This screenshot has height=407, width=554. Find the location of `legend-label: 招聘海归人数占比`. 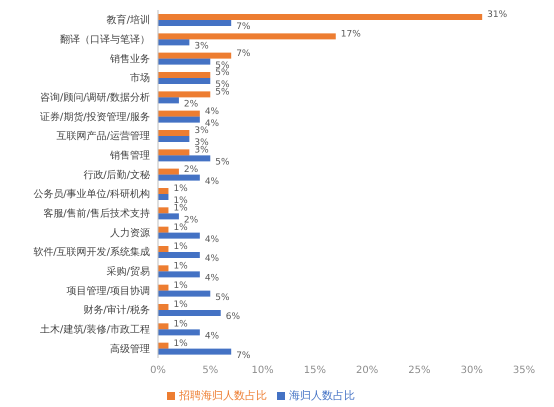

legend-label: 招聘海归人数占比 is located at coordinates (223, 395).